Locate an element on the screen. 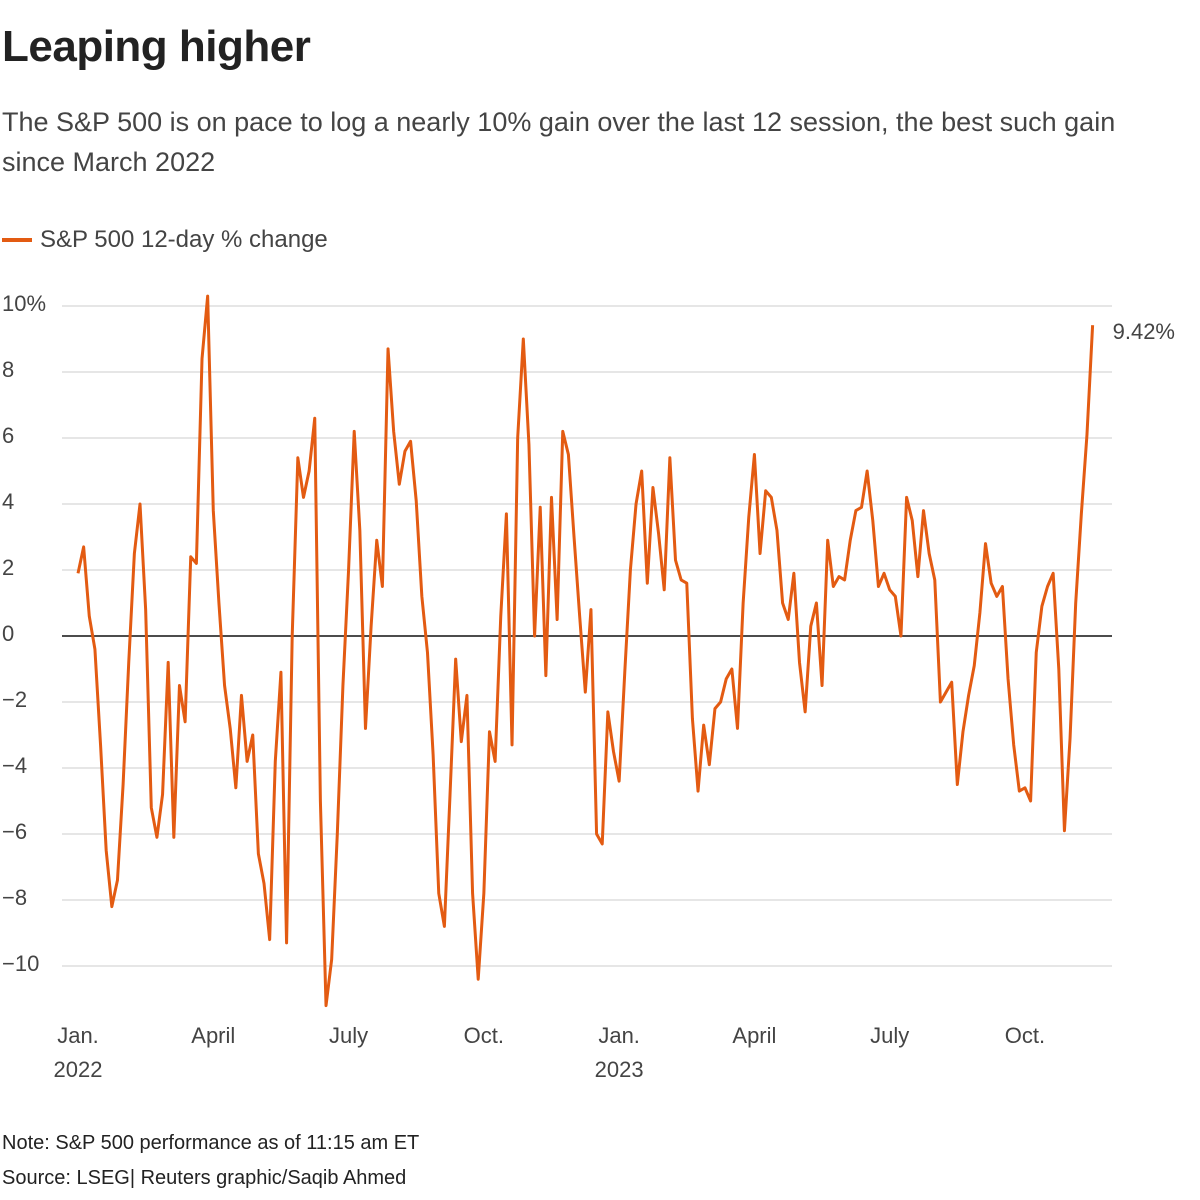 The width and height of the screenshot is (1200, 1200). y-tick-label: −2 is located at coordinates (14, 699).